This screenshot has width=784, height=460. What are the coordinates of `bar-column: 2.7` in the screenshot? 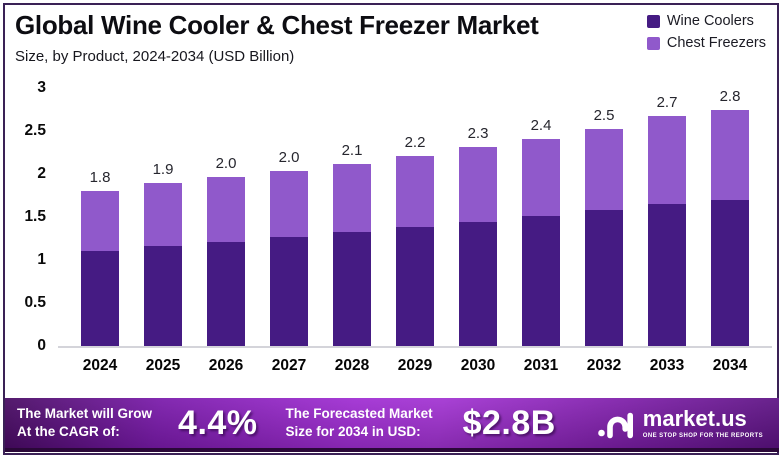 It's located at (667, 217).